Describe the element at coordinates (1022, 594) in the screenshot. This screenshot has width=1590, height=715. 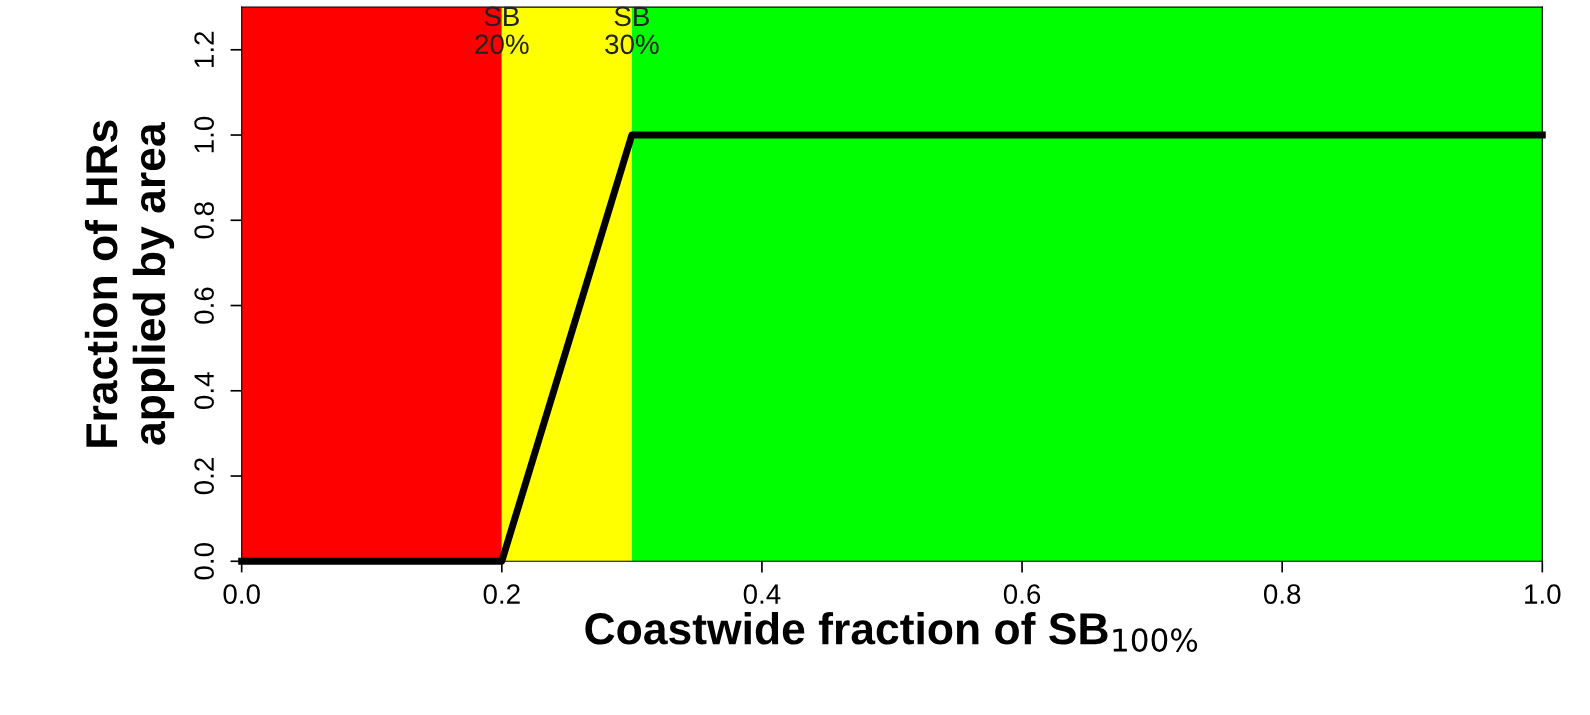
I see `x-tick-label: 0.6` at that location.